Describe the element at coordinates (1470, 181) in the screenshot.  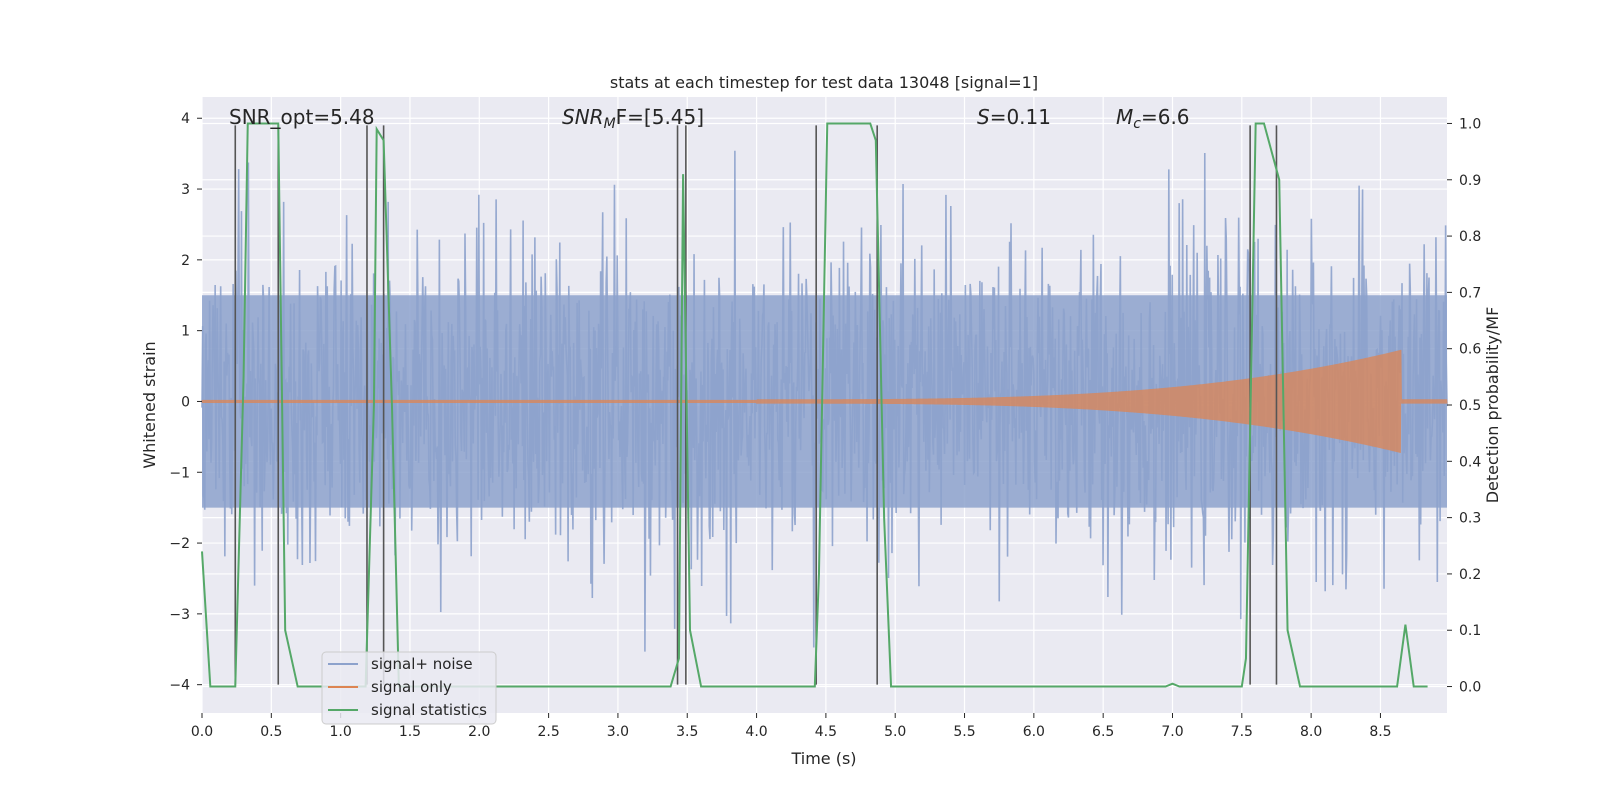
I see `y2-tick-label-1: 0.9` at that location.